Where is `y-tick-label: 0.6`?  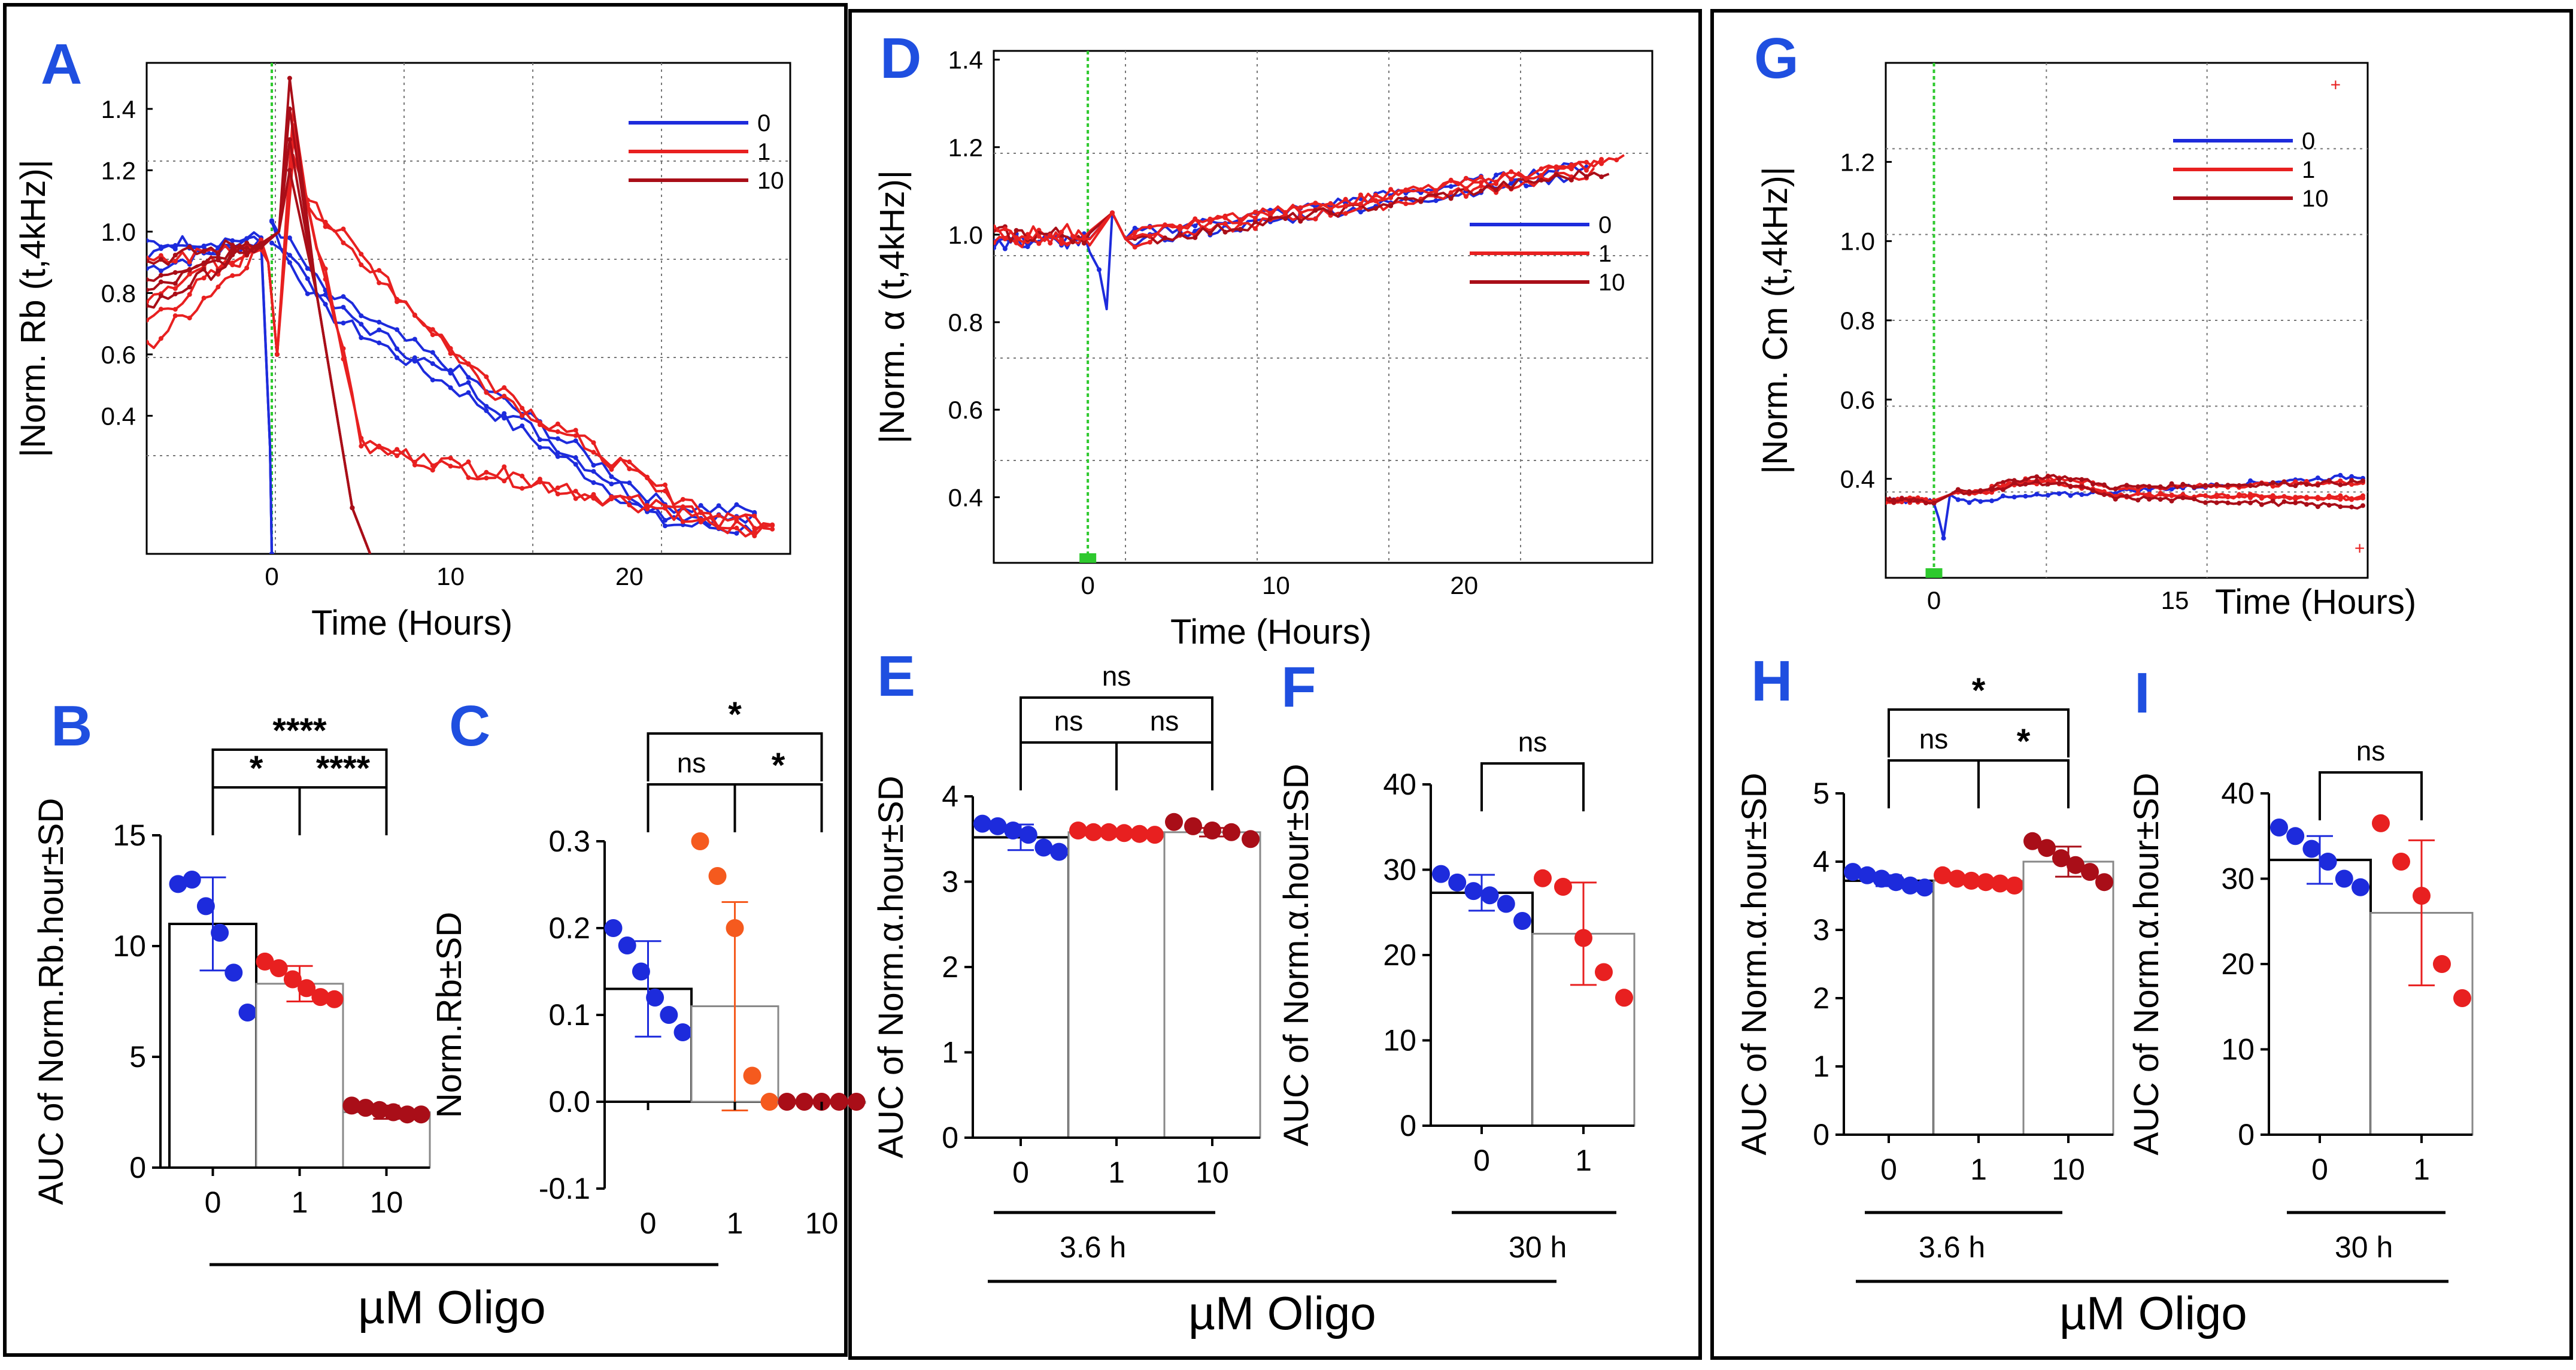 y-tick-label: 0.6 is located at coordinates (118, 355).